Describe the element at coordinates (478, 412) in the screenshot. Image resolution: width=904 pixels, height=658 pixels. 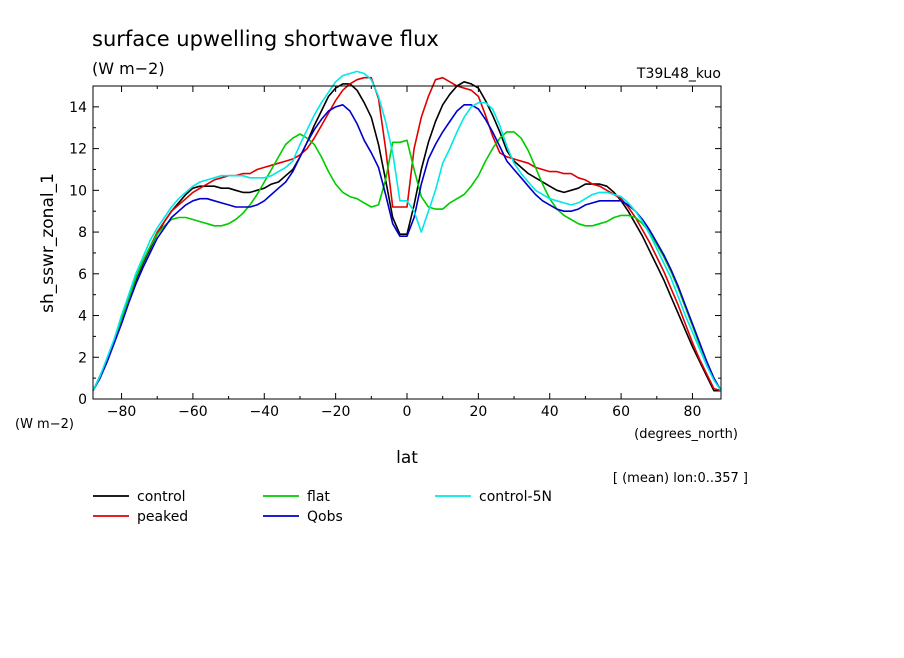
I see `x-tick-label: 20` at that location.